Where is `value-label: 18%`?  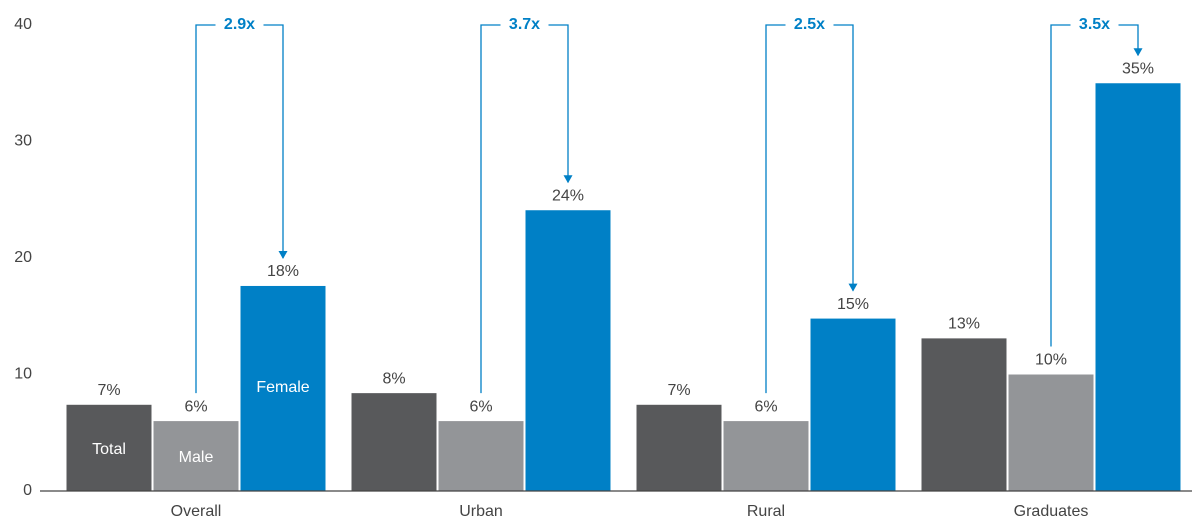
value-label: 18% is located at coordinates (283, 271).